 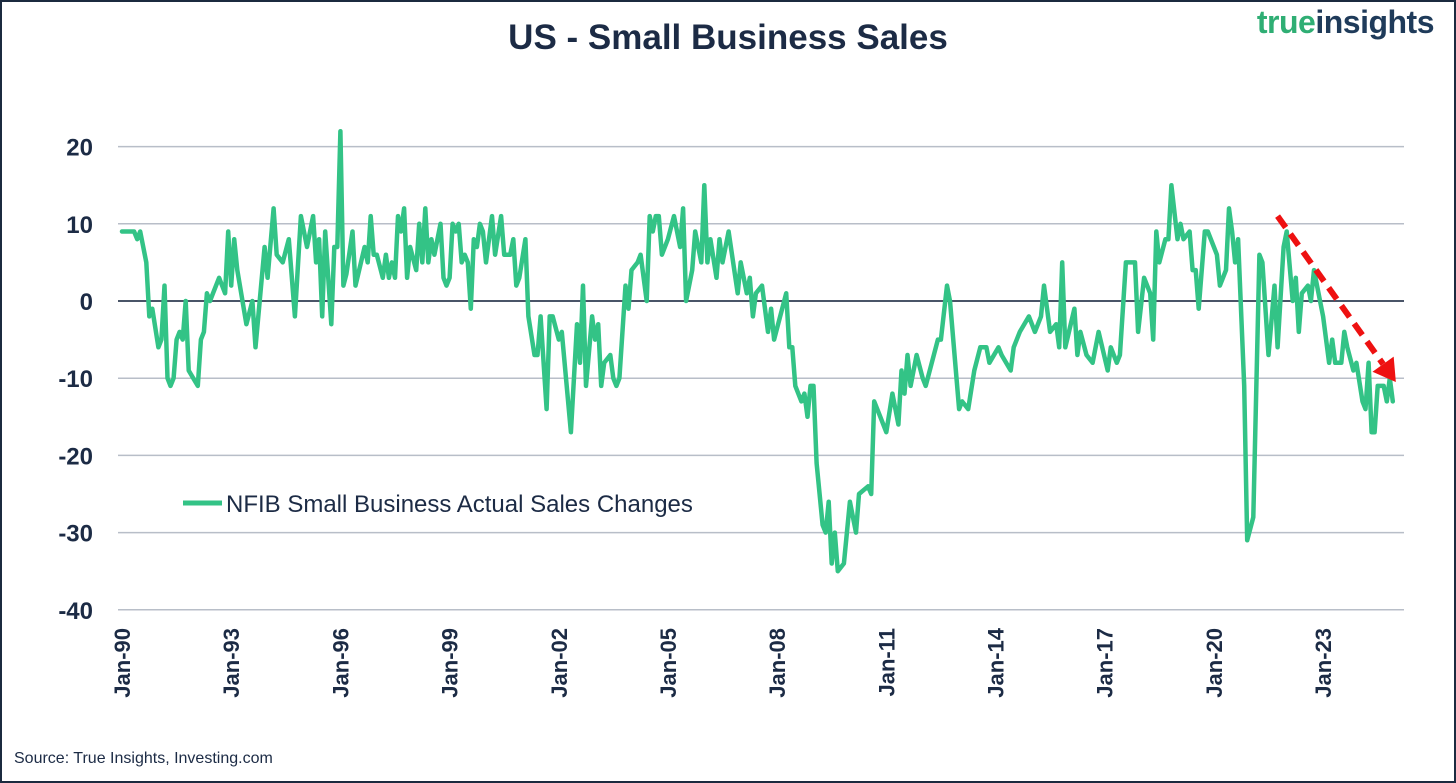 I want to click on legend-label: NFIB Small Business Actual Sales Changes, so click(x=459, y=504).